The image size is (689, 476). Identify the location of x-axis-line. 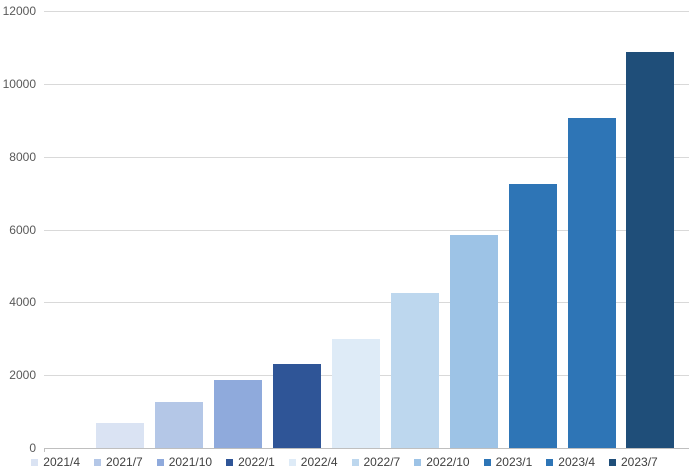
(366, 448).